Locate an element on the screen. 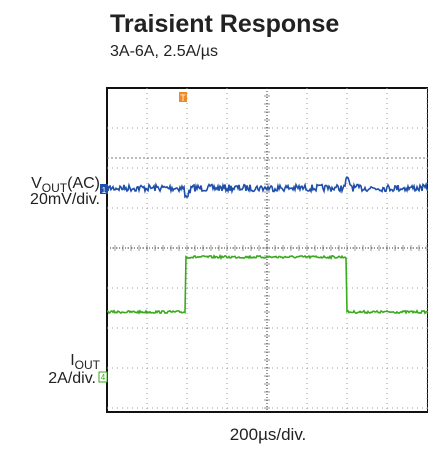  channel-label: IOUT is located at coordinates (85, 362).